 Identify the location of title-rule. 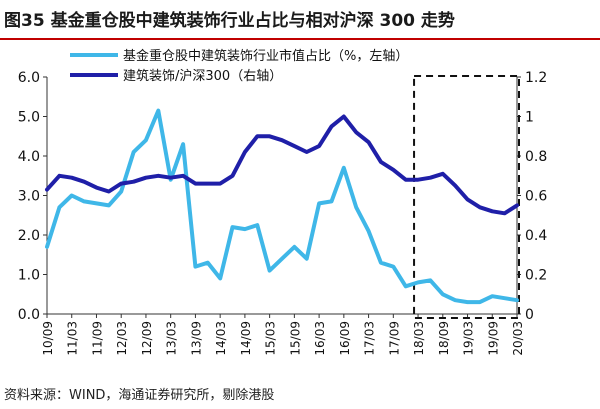
(300, 39).